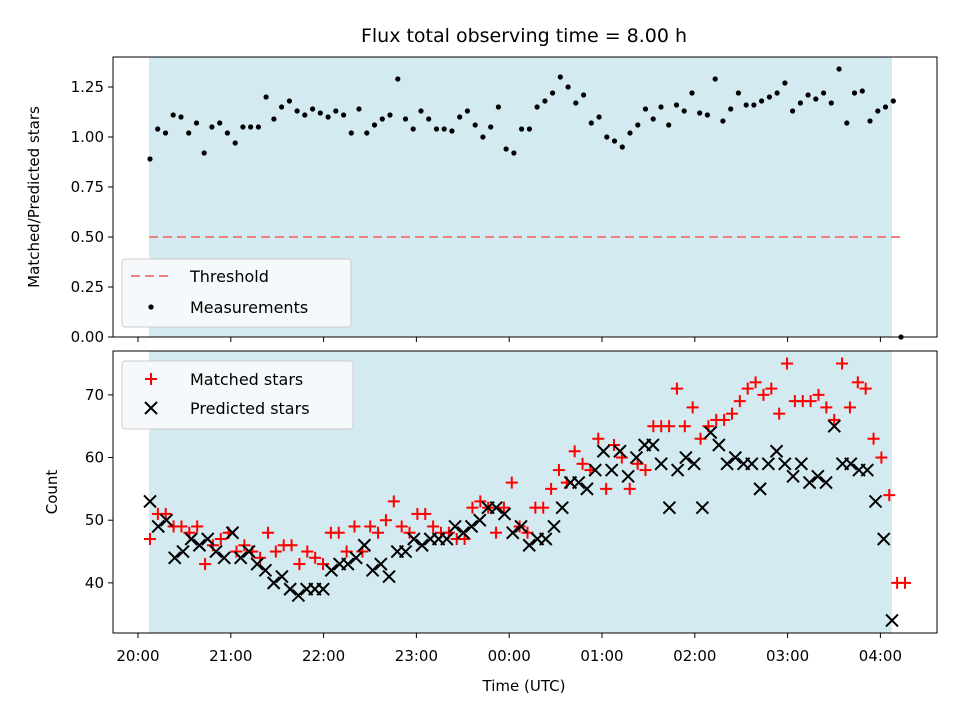 The height and width of the screenshot is (720, 960). What do you see at coordinates (236, 293) in the screenshot?
I see `top-legend: Threshold Measurements` at bounding box center [236, 293].